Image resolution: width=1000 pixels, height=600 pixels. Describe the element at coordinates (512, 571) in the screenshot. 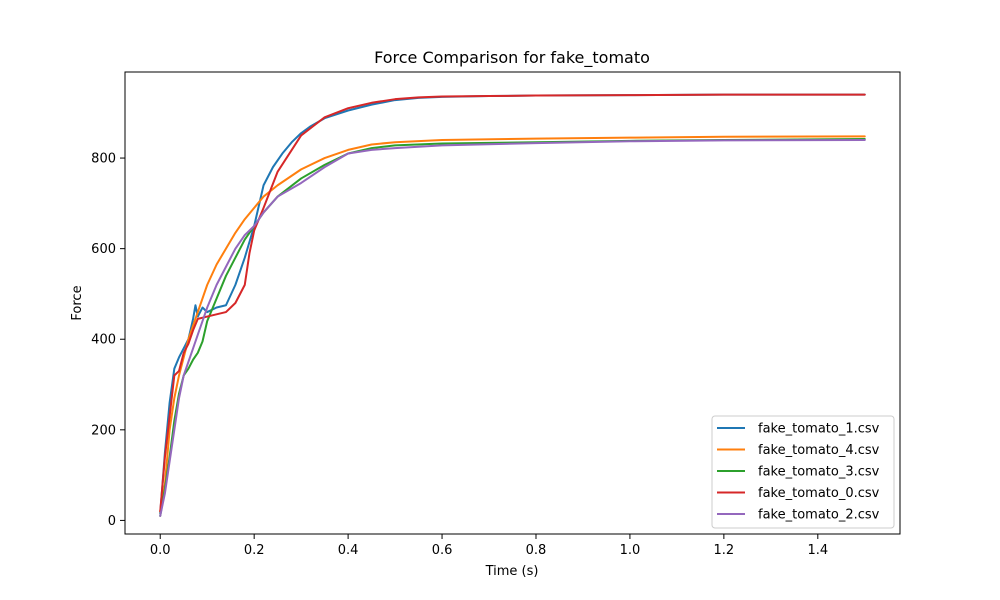

I see `x-axis-label: Time (s)` at that location.